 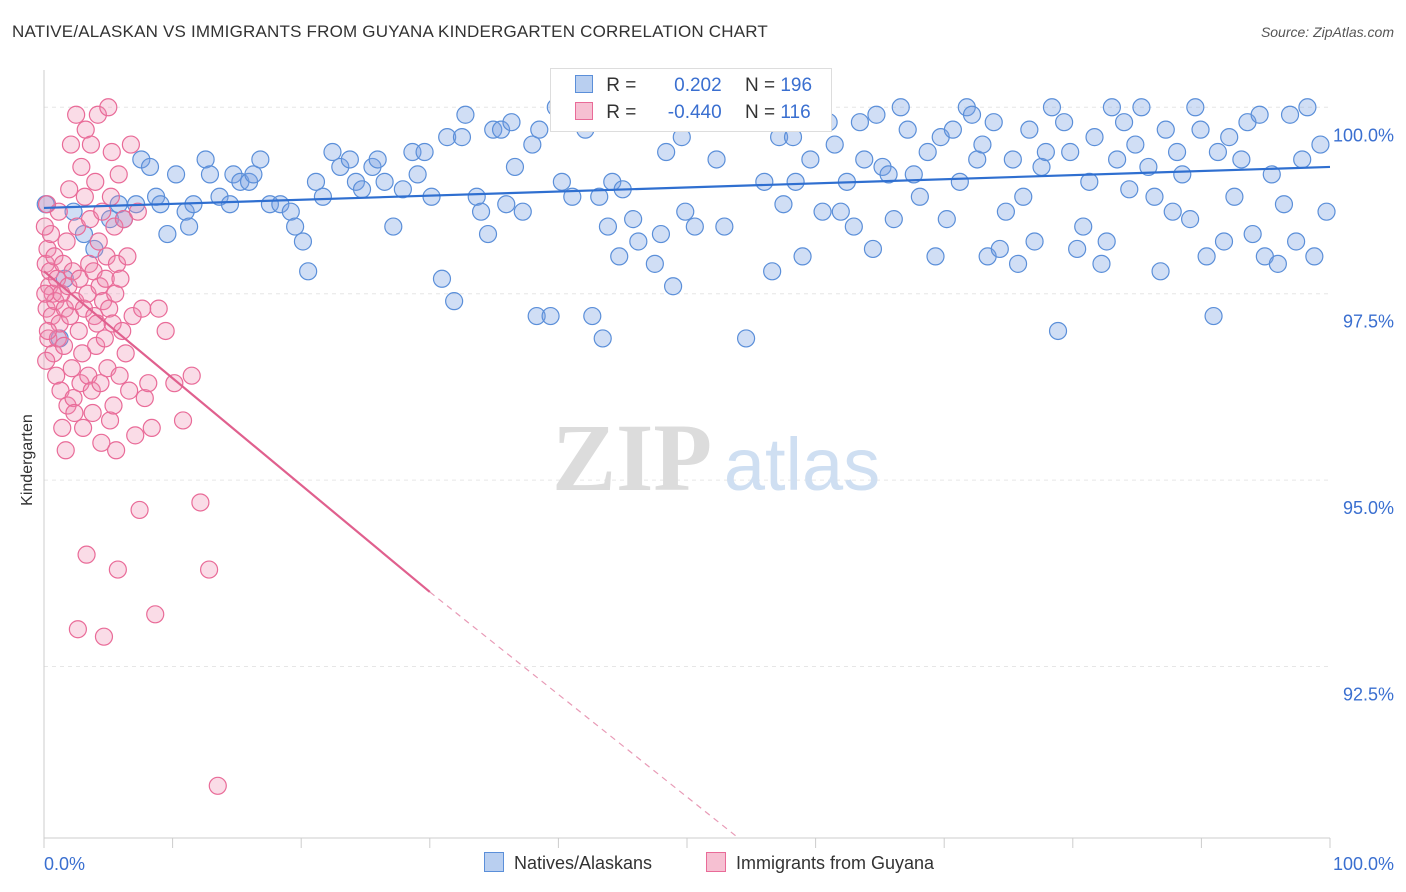 What do you see at coordinates (1363, 864) in the screenshot?
I see `x-tick-label: 100.0%` at bounding box center [1363, 864].